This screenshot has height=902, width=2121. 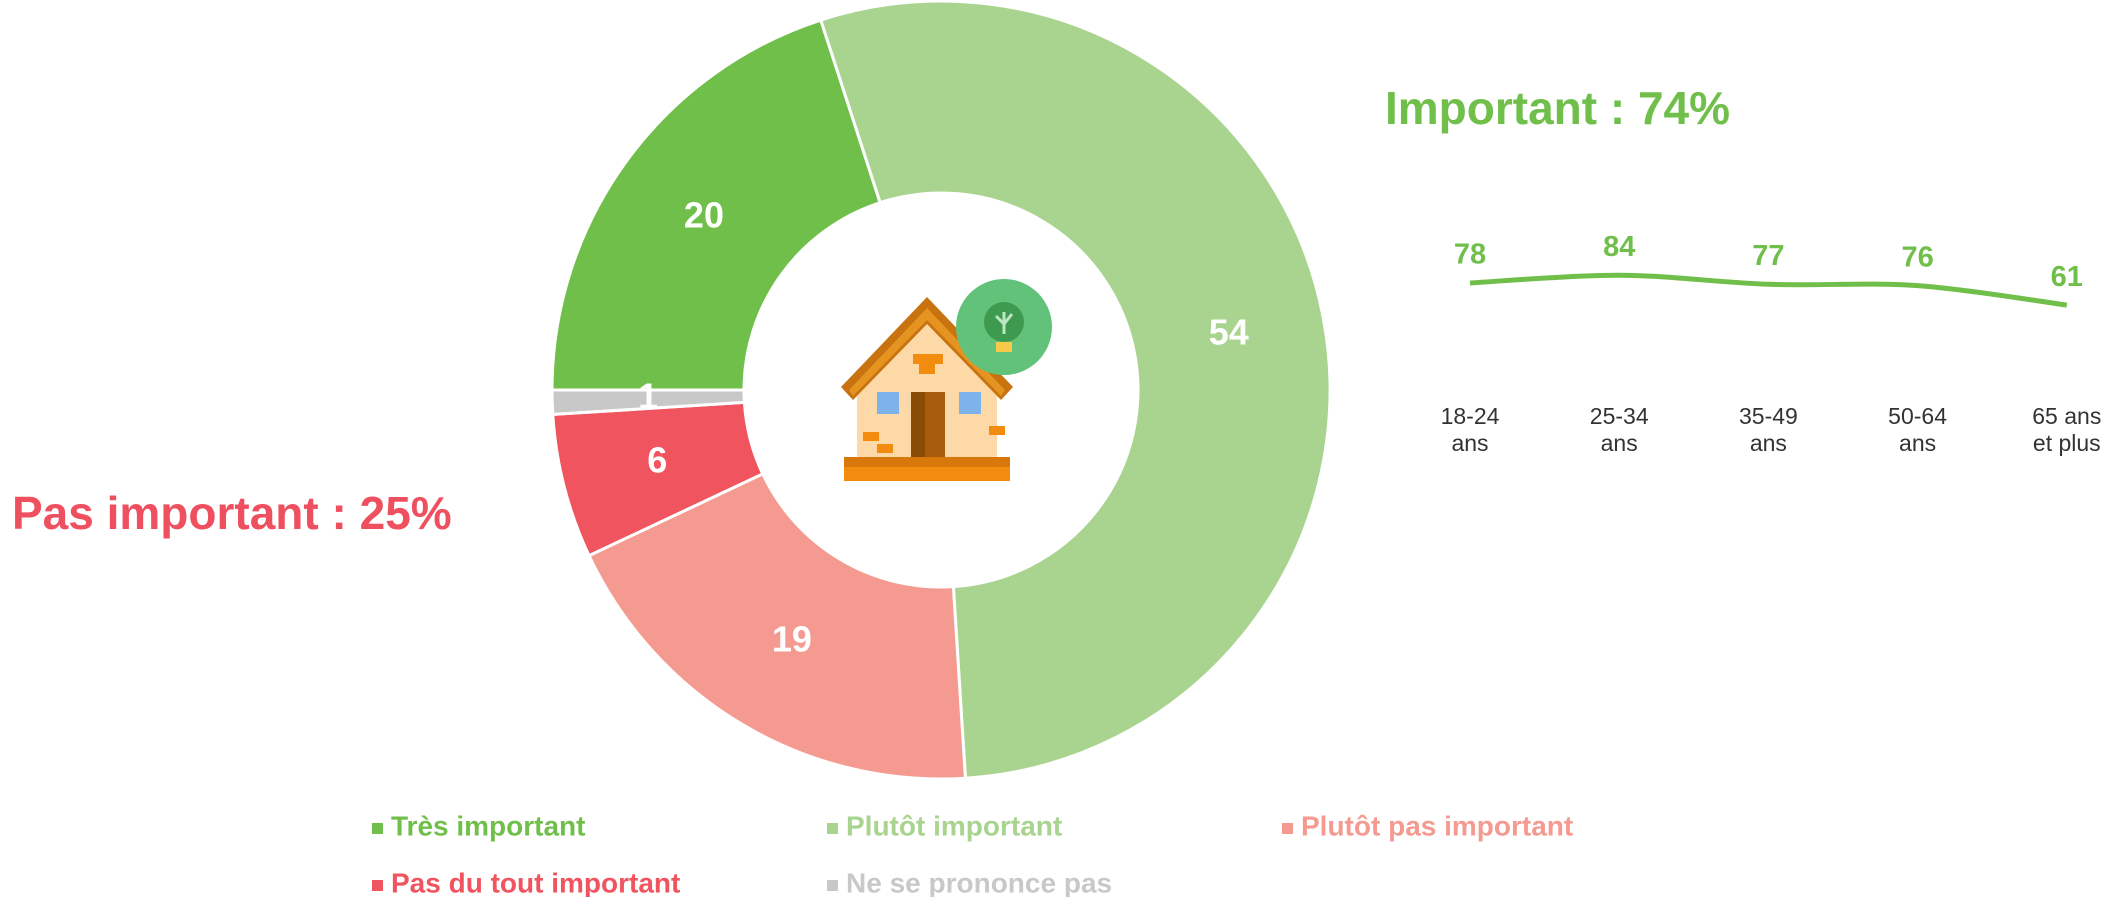 I want to click on data-label: 61, so click(x=2067, y=277).